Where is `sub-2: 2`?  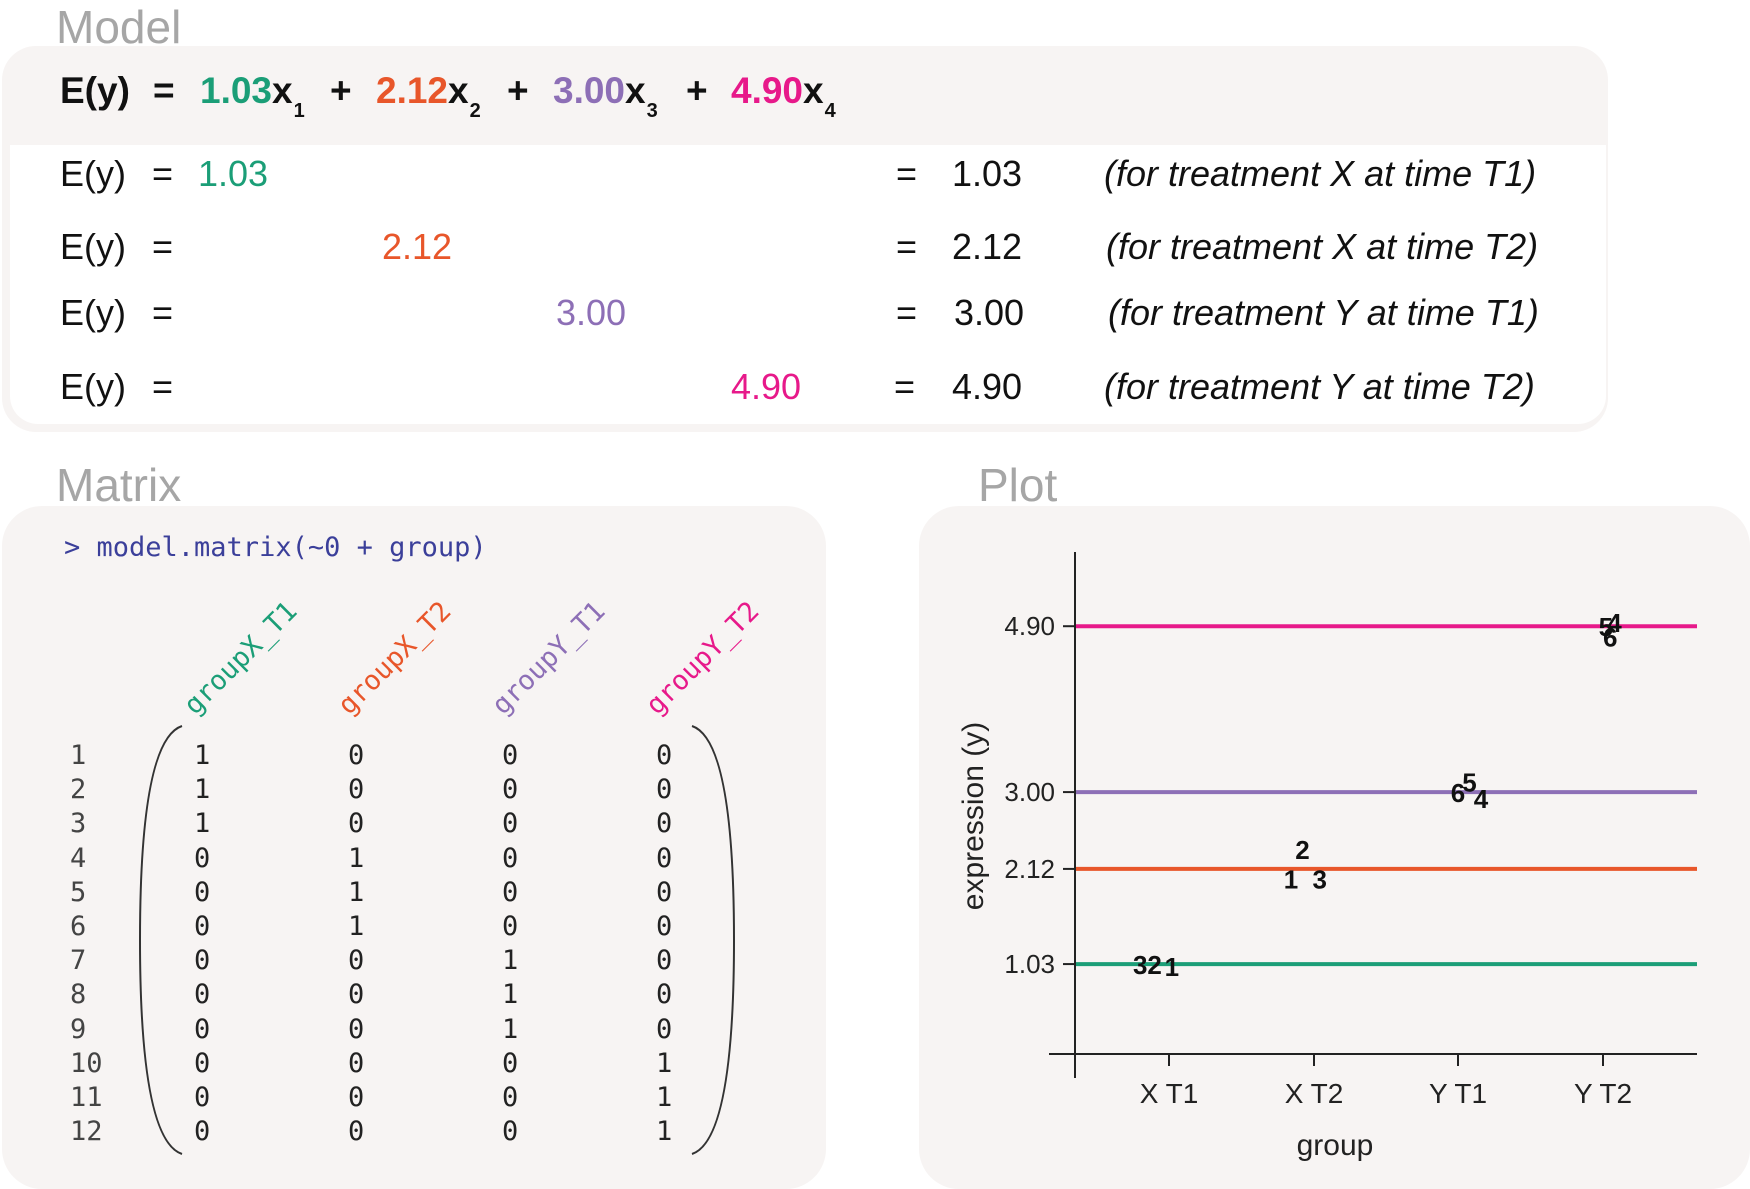 sub-2: 2 is located at coordinates (475, 111).